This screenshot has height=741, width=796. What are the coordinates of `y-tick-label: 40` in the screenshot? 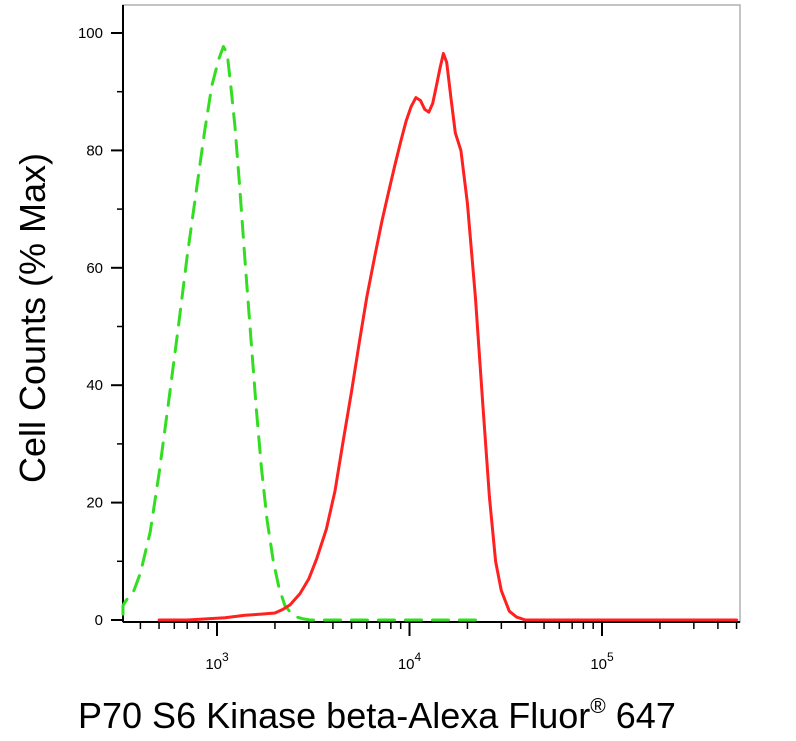 It's located at (94, 385).